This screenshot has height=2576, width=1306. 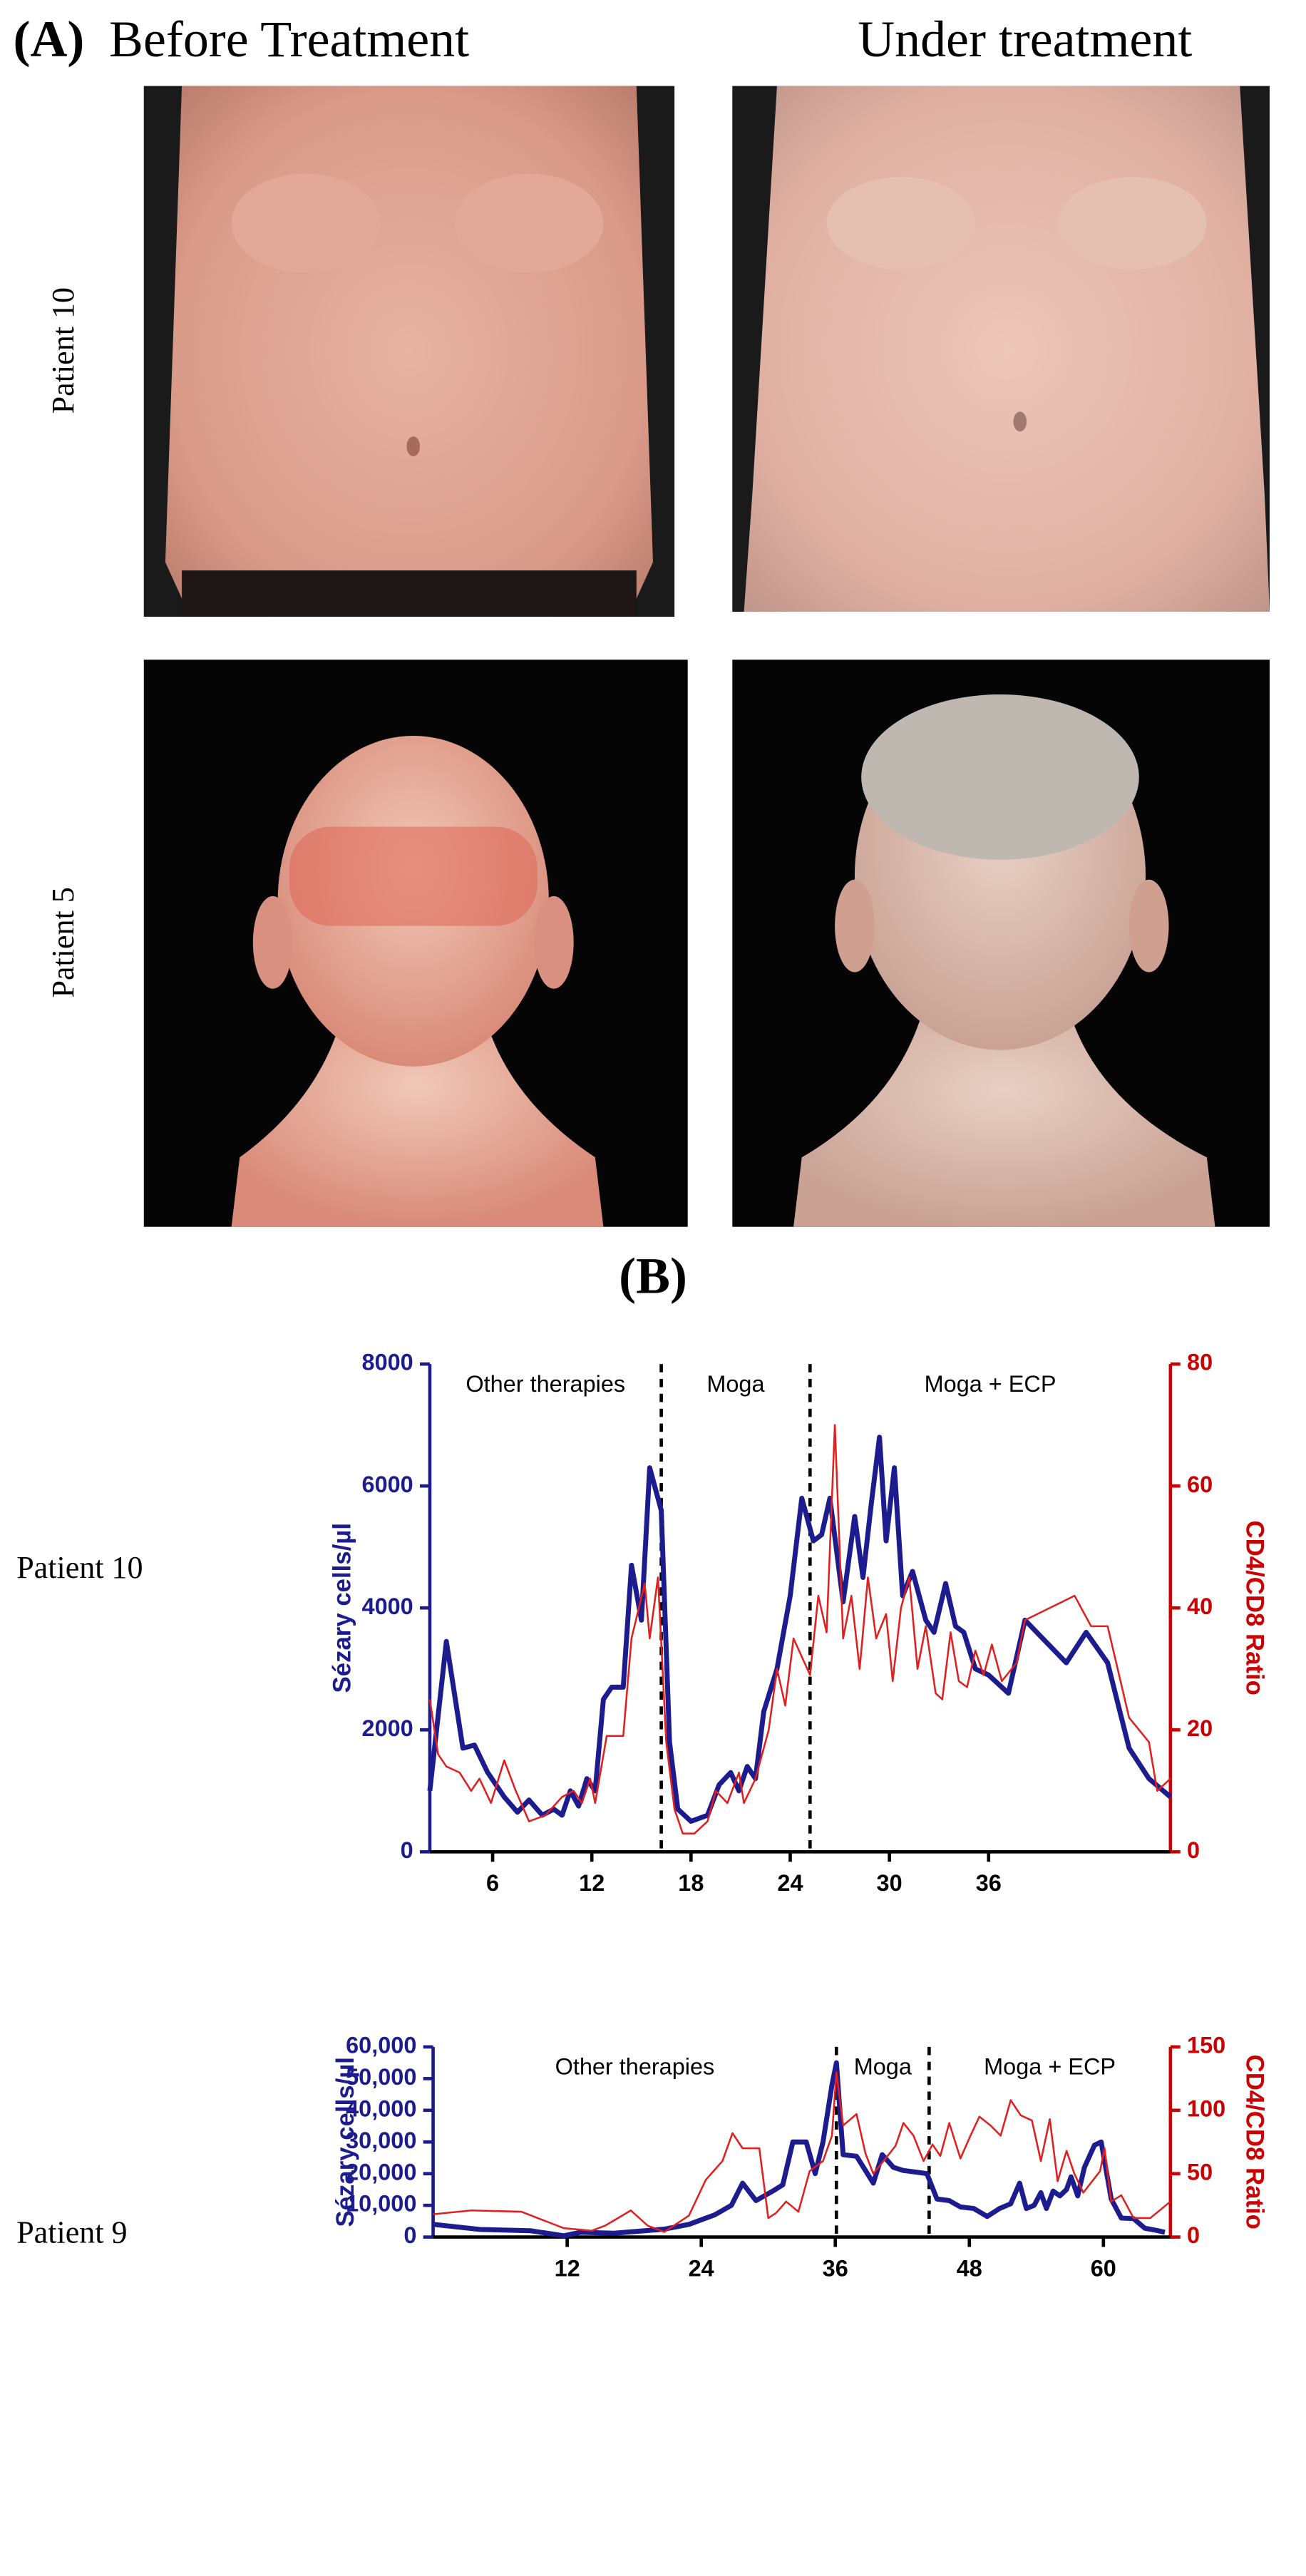 I want to click on y-tick-label: 6000, so click(x=387, y=1484).